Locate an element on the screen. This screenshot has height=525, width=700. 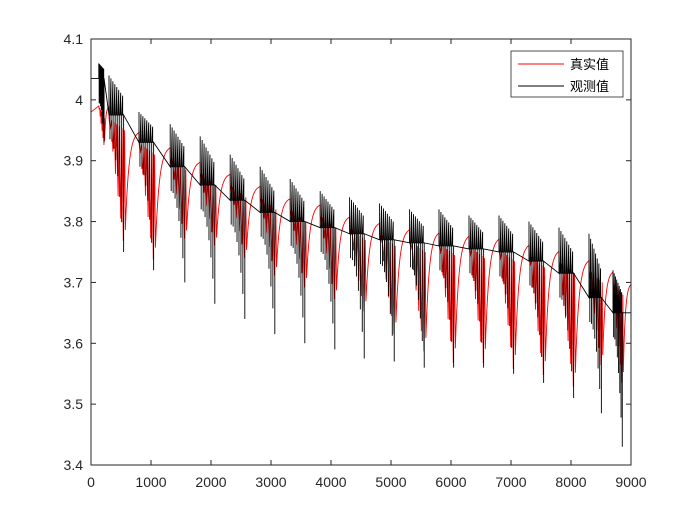
x-tick-label: 4000 is located at coordinates (330, 482).